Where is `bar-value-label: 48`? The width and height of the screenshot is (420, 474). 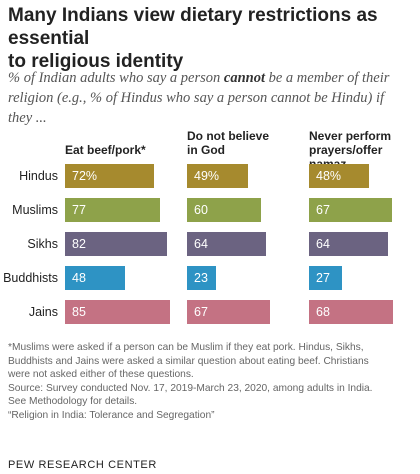
bar-value-label: 48 is located at coordinates (79, 278).